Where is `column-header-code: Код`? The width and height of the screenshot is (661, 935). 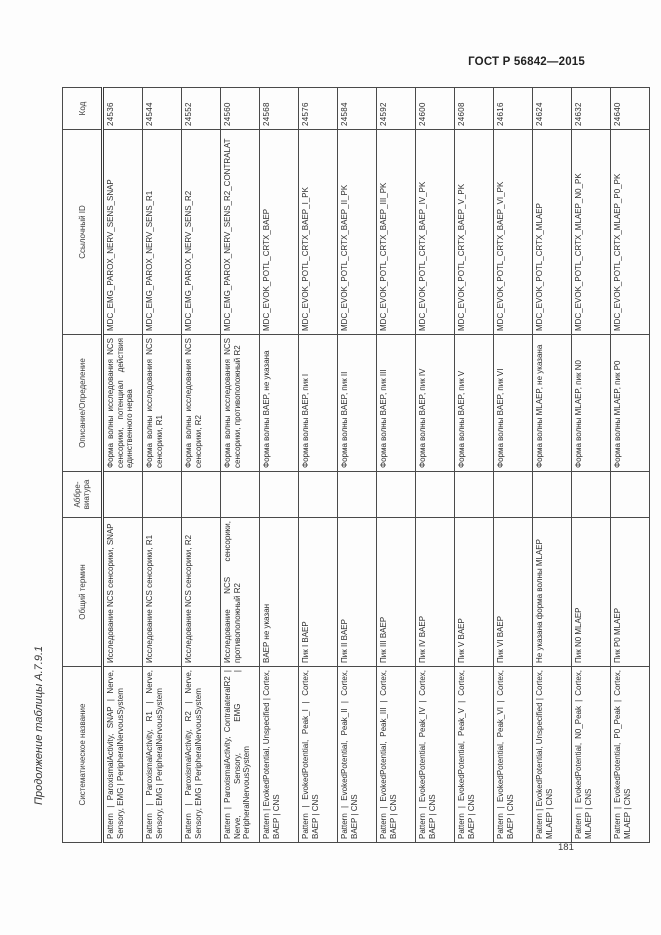
column-header-code: Код is located at coordinates (82, 108).